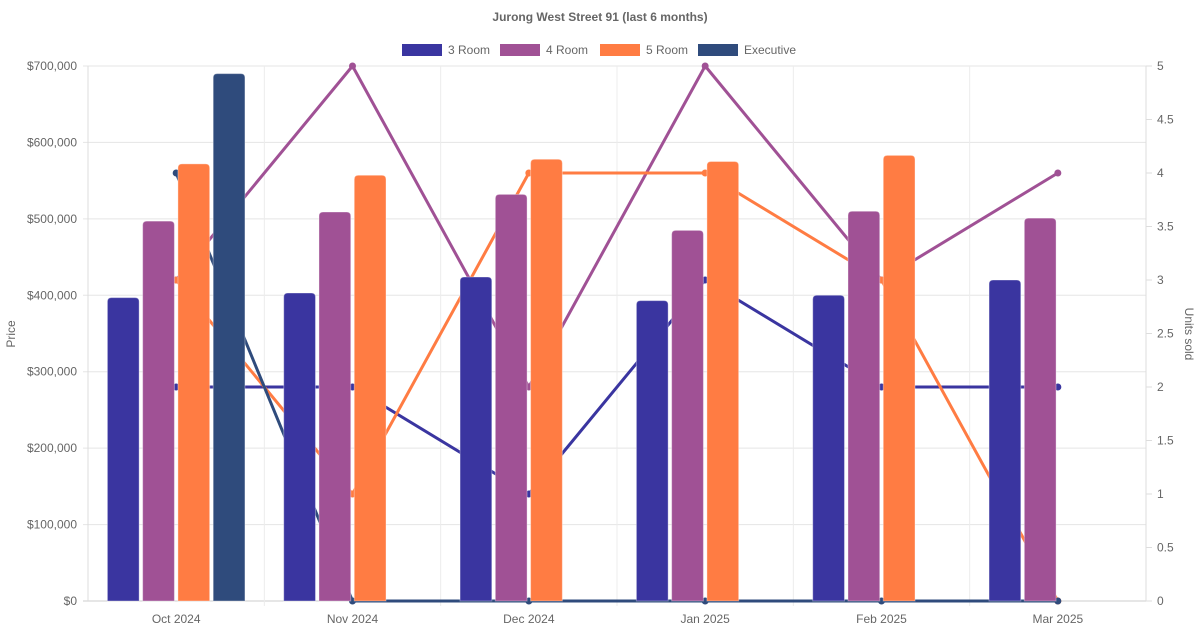 The height and width of the screenshot is (630, 1200). Describe the element at coordinates (1160, 387) in the screenshot. I see `y2-tick-label: 2` at that location.